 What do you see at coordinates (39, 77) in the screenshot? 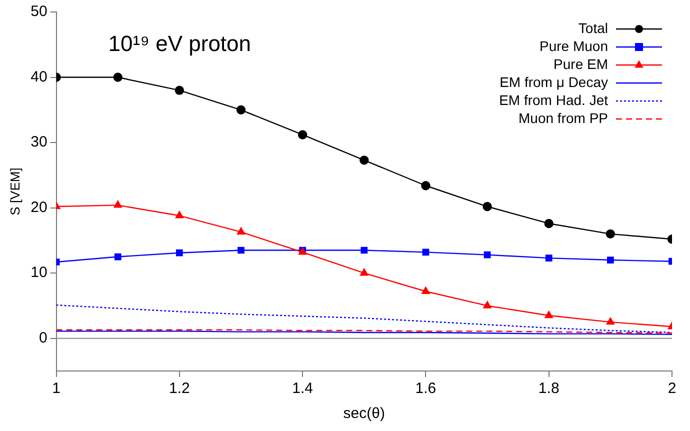
I see `y-tick-label: 40` at bounding box center [39, 77].